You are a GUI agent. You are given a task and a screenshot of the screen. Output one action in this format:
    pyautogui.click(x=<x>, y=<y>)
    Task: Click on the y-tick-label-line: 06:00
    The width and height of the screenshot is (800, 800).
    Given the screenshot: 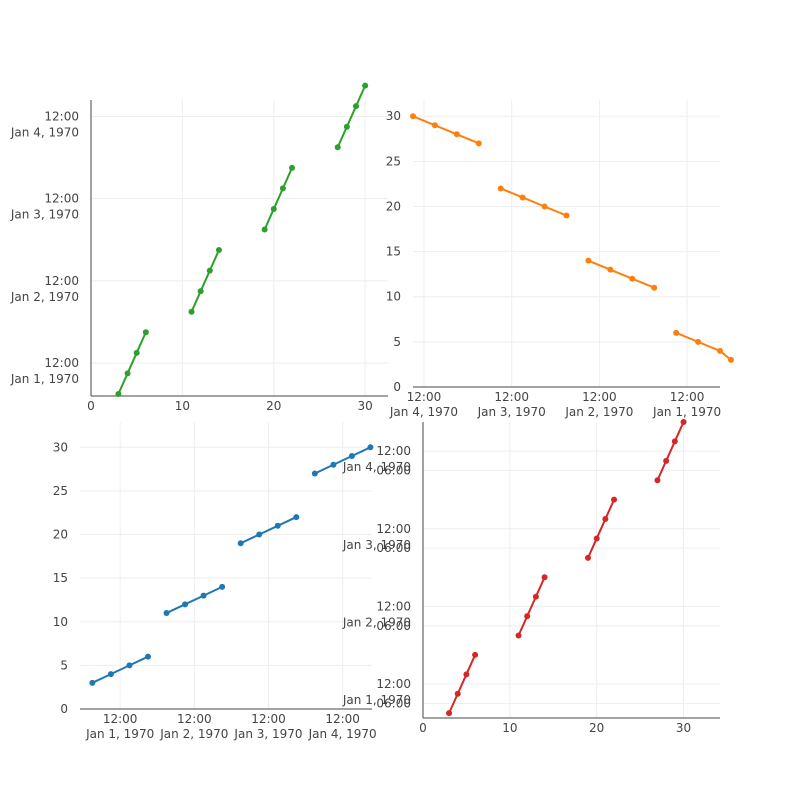 What is the action you would take?
    pyautogui.click(x=393, y=471)
    